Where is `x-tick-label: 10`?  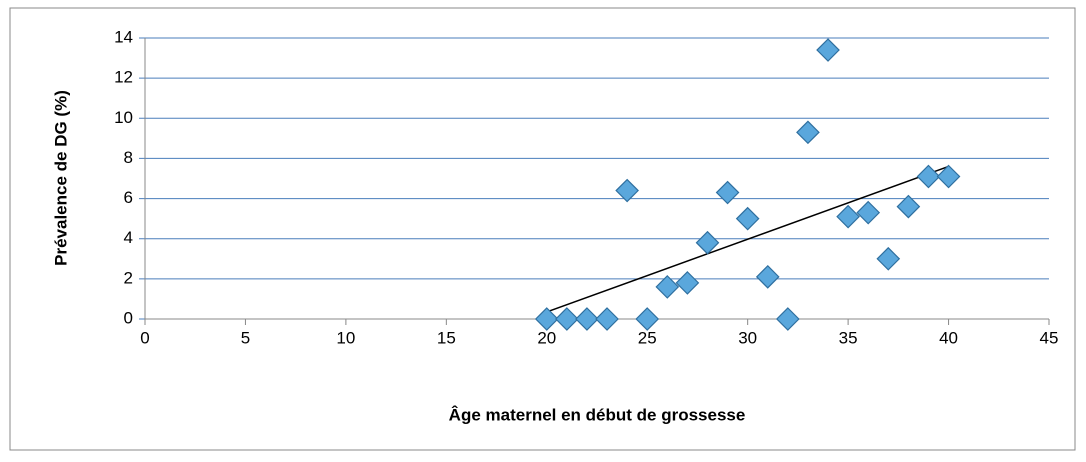
x-tick-label: 10 is located at coordinates (345, 337).